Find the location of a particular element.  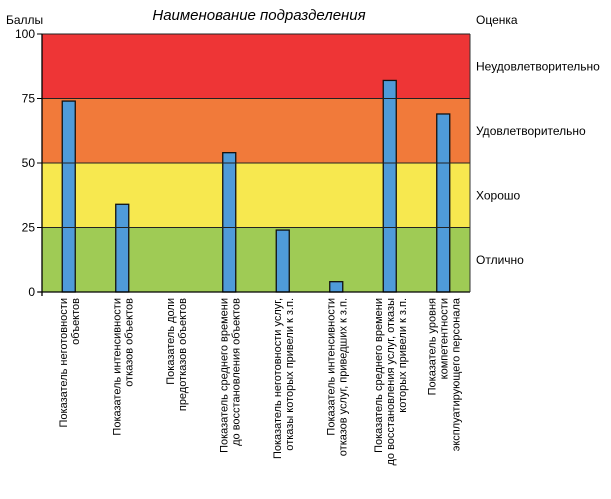

category-label-line: компетентности is located at coordinates (444, 338).